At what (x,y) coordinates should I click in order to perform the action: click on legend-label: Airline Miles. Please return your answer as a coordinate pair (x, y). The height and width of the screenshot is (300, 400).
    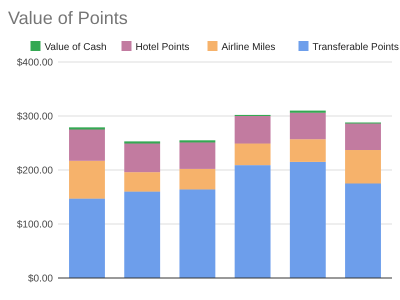
    Looking at the image, I should click on (249, 47).